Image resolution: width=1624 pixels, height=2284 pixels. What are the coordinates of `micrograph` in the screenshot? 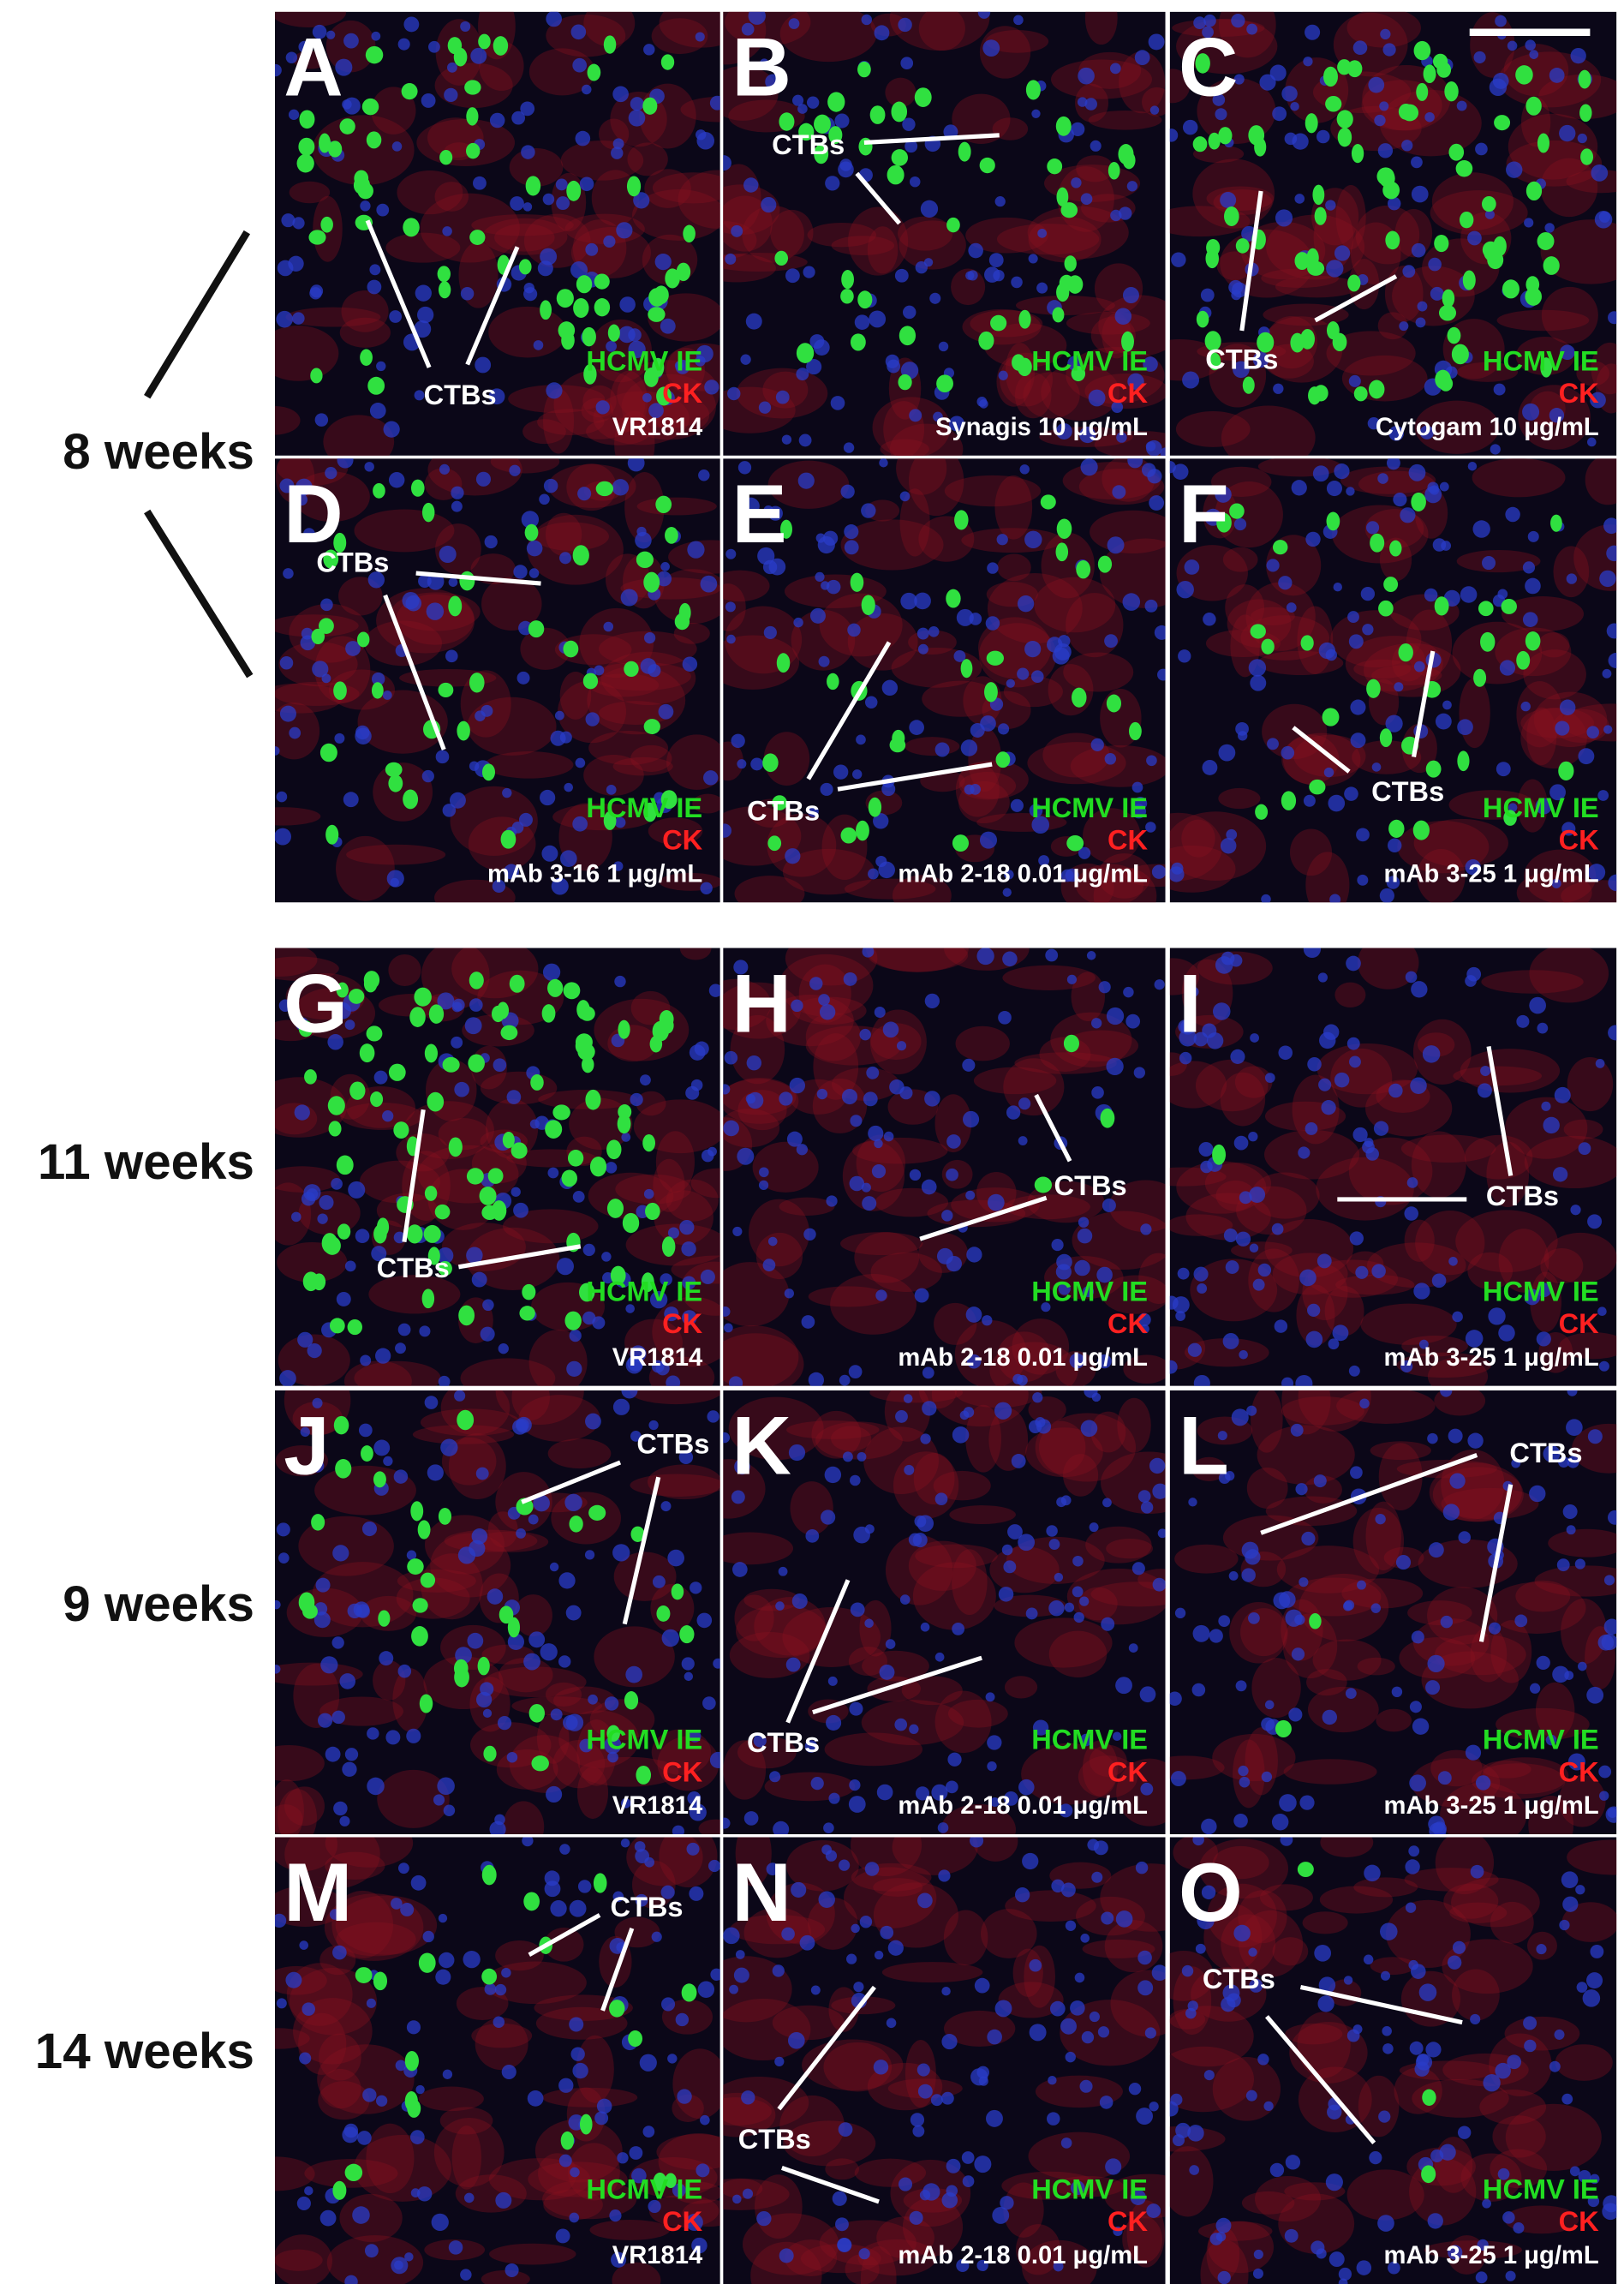 It's located at (497, 1167).